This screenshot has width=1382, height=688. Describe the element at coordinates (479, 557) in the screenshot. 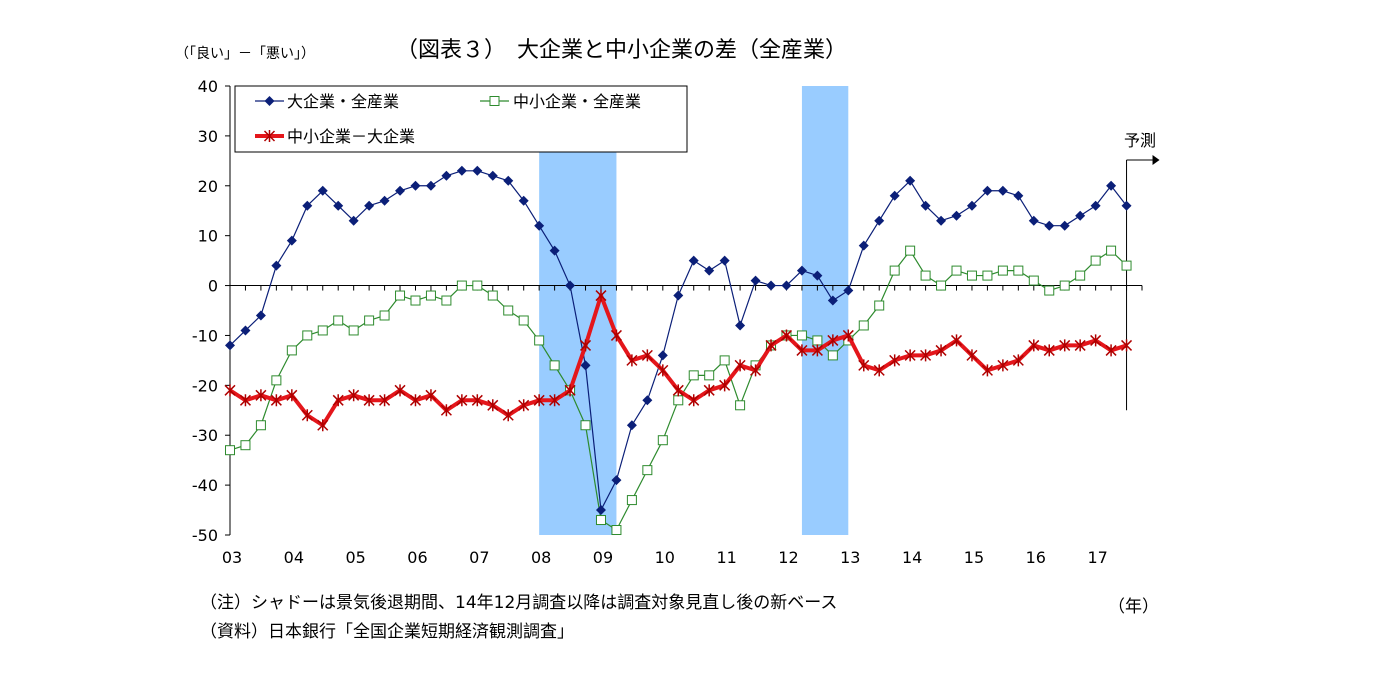

I see `x-tick-label: 07` at that location.